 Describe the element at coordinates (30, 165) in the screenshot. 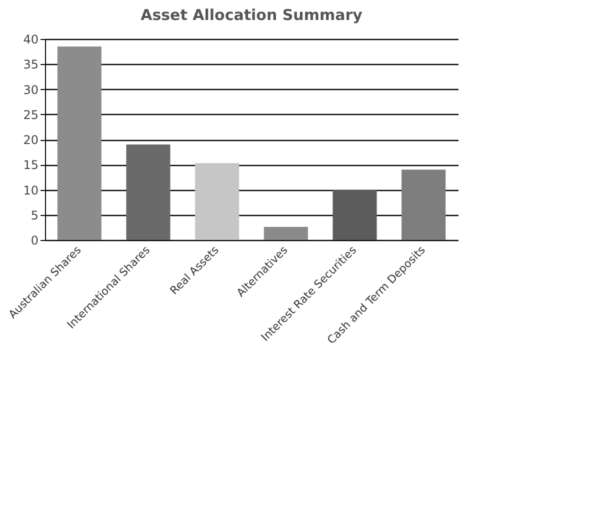

I see `y-tick-label: 15` at that location.